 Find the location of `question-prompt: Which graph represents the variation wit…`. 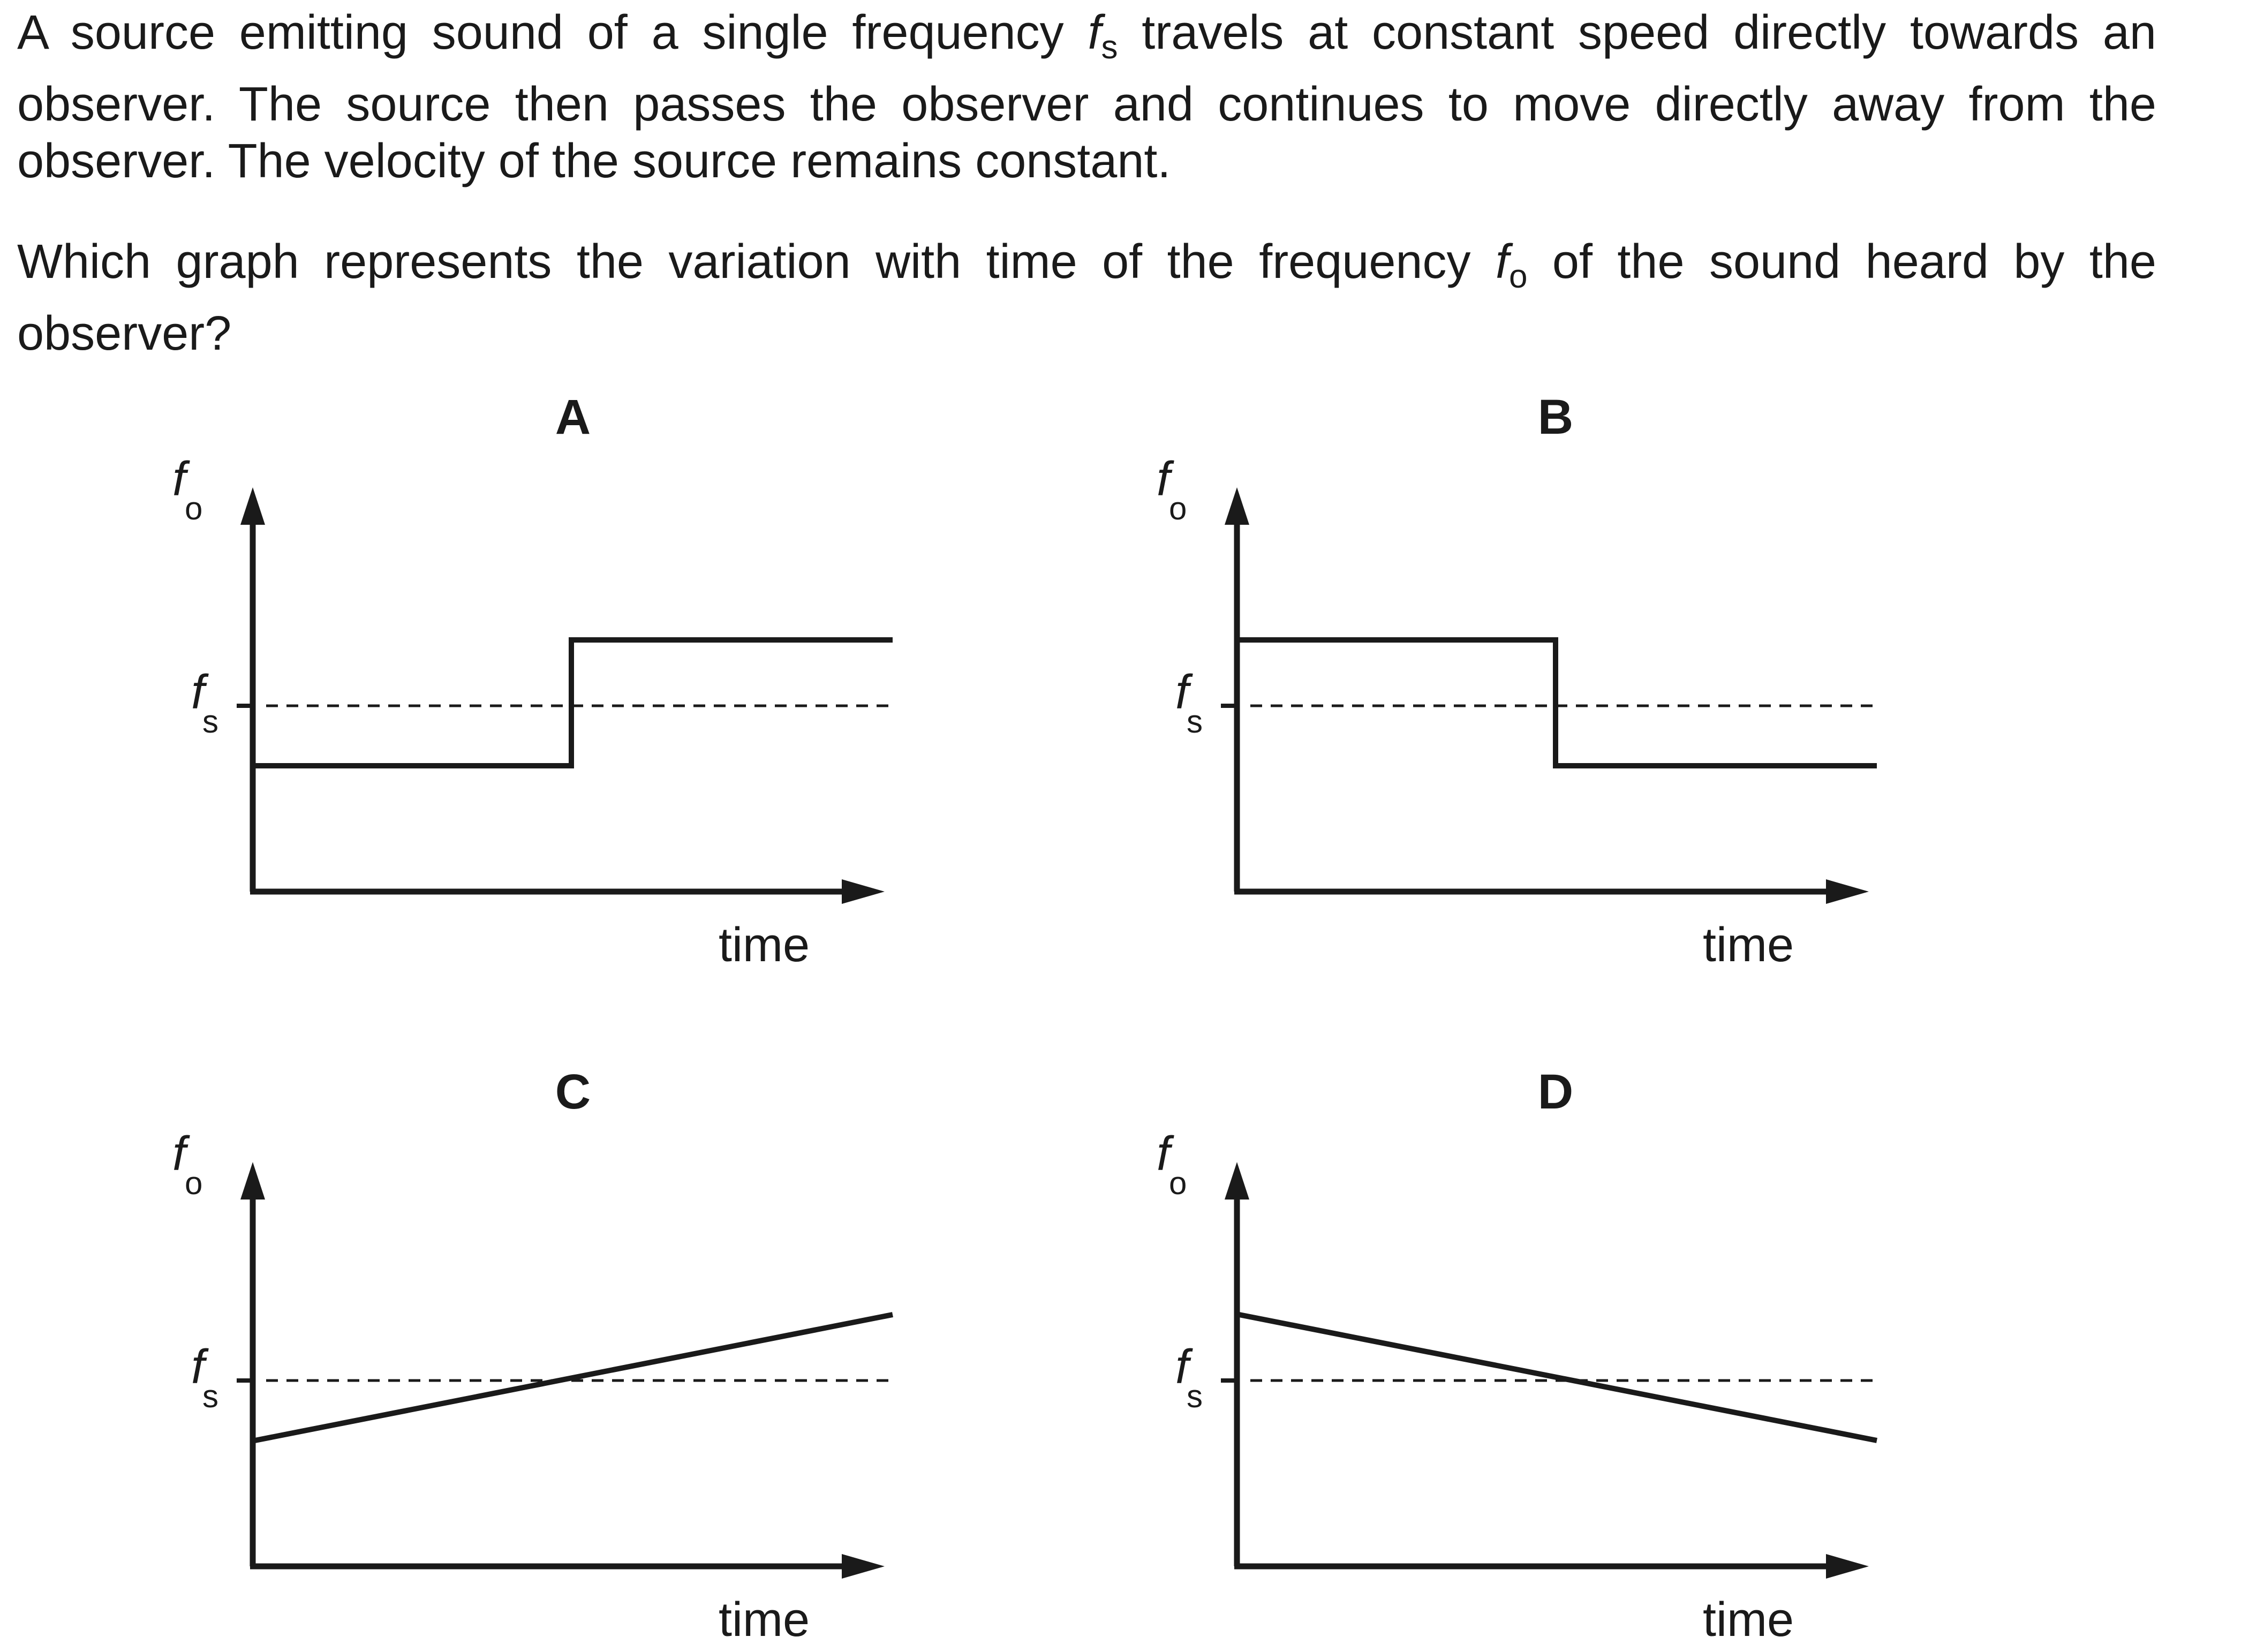

question-prompt: Which graph represents the variation wit… is located at coordinates (1086, 297).